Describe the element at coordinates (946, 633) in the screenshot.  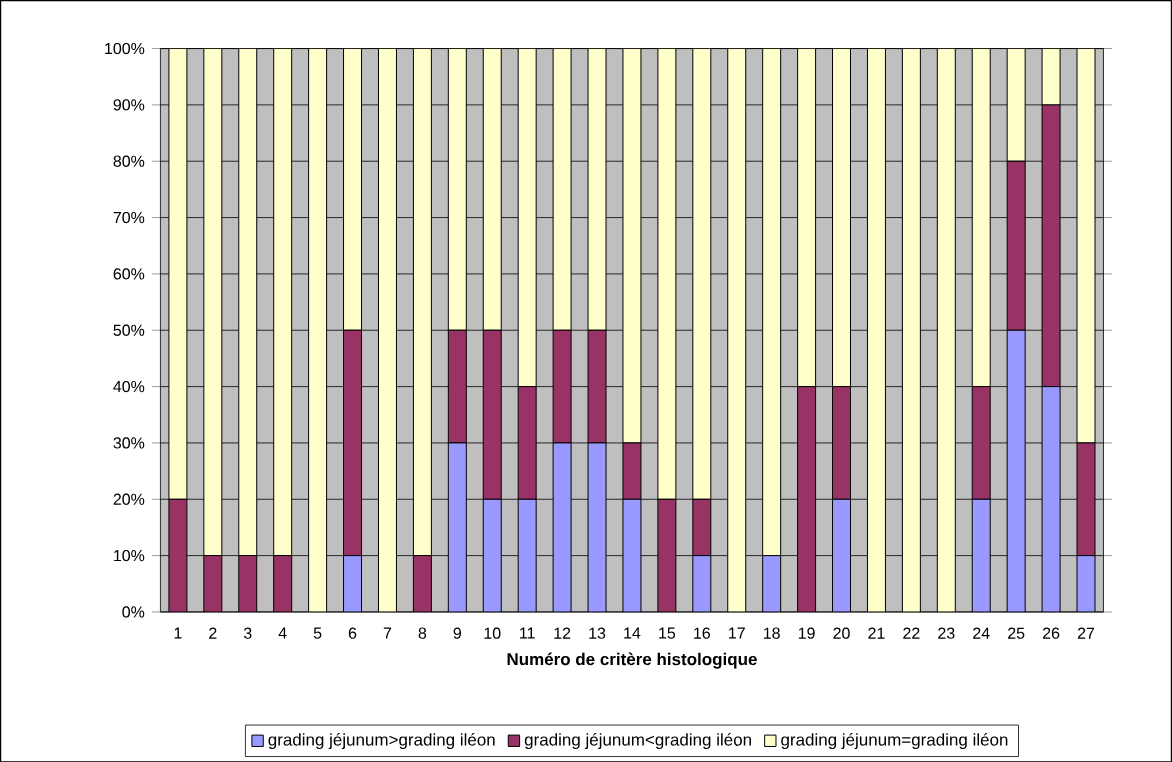
I see `x-tick-label: 23` at that location.